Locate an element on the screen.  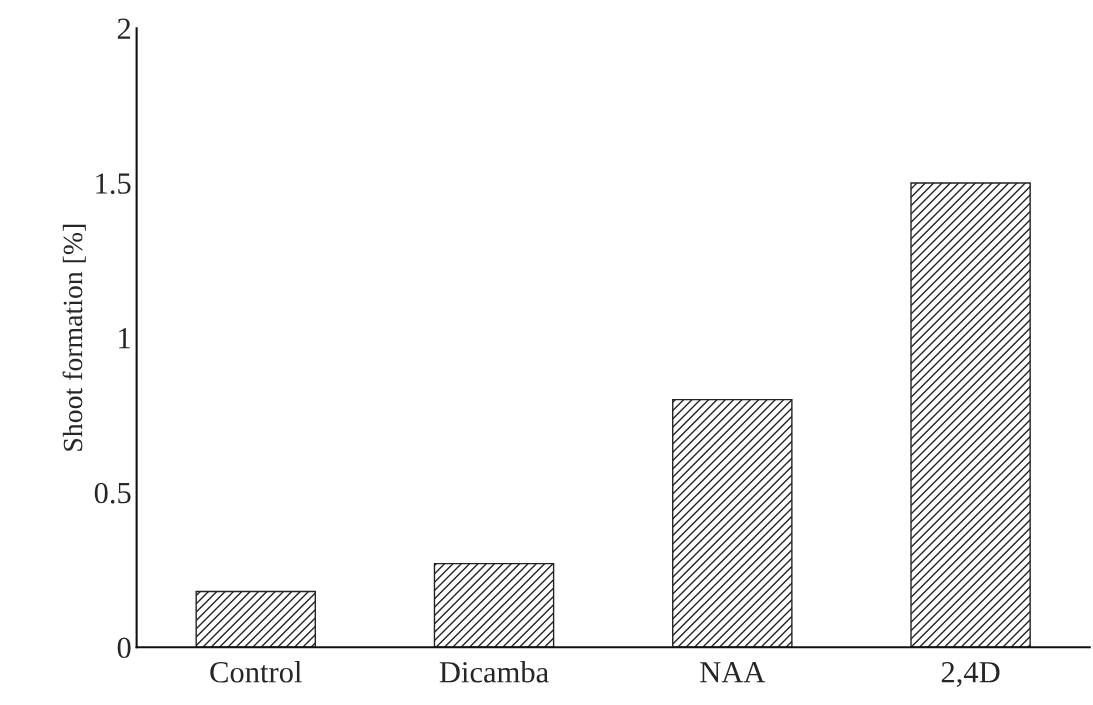
x-tick-label: Dicamba is located at coordinates (494, 672).